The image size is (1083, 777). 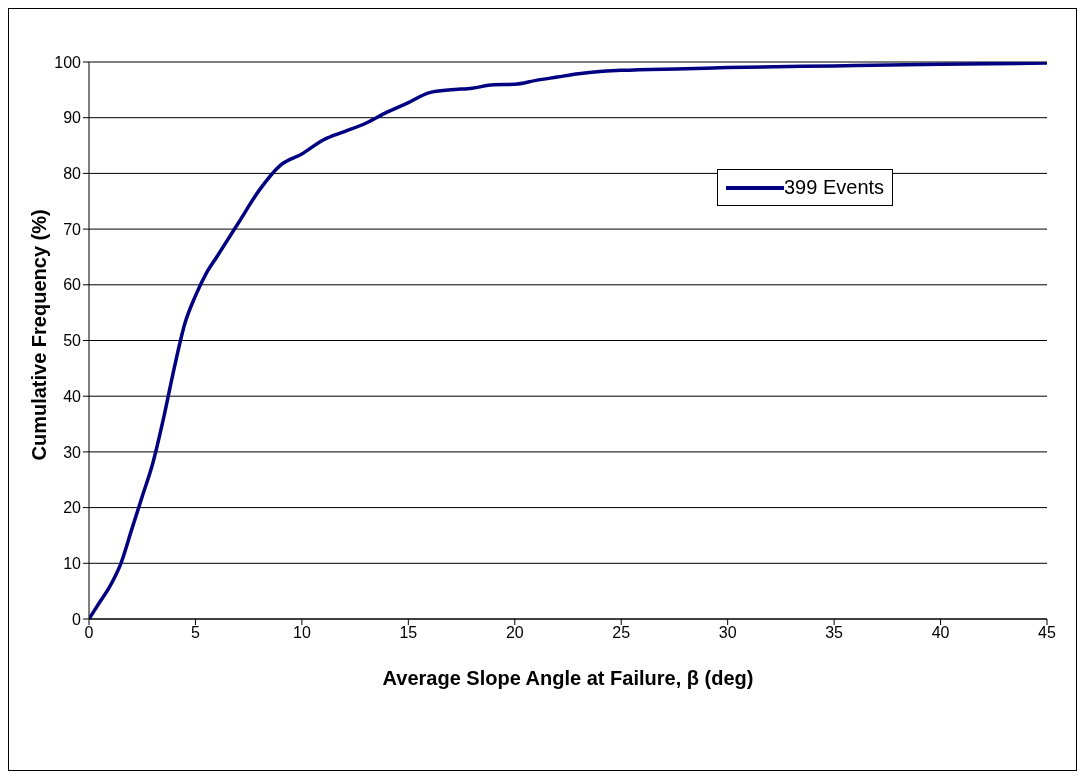 I want to click on y-axis-title: Cumulative Frequency (%), so click(x=39, y=335).